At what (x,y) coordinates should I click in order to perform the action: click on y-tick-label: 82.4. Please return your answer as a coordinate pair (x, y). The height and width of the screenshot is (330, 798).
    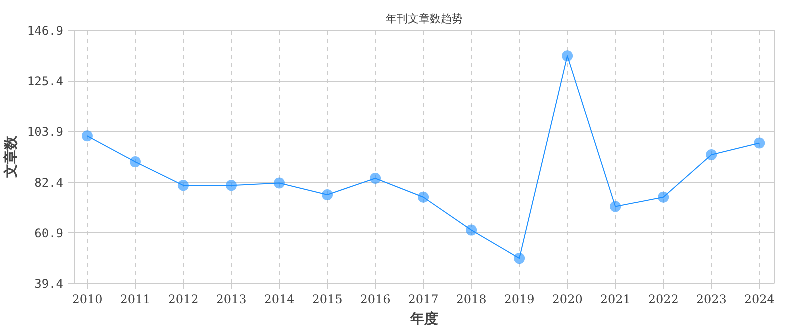
    Looking at the image, I should click on (49, 183).